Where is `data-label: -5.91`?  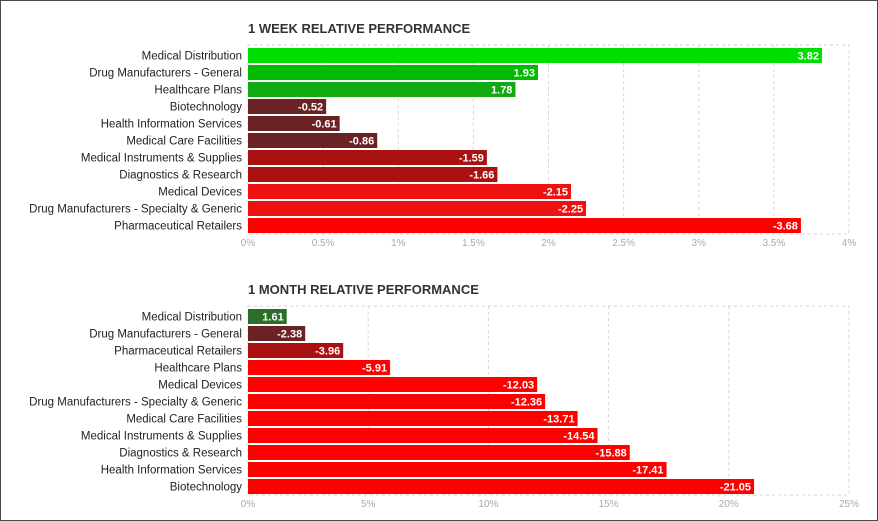 data-label: -5.91 is located at coordinates (374, 369).